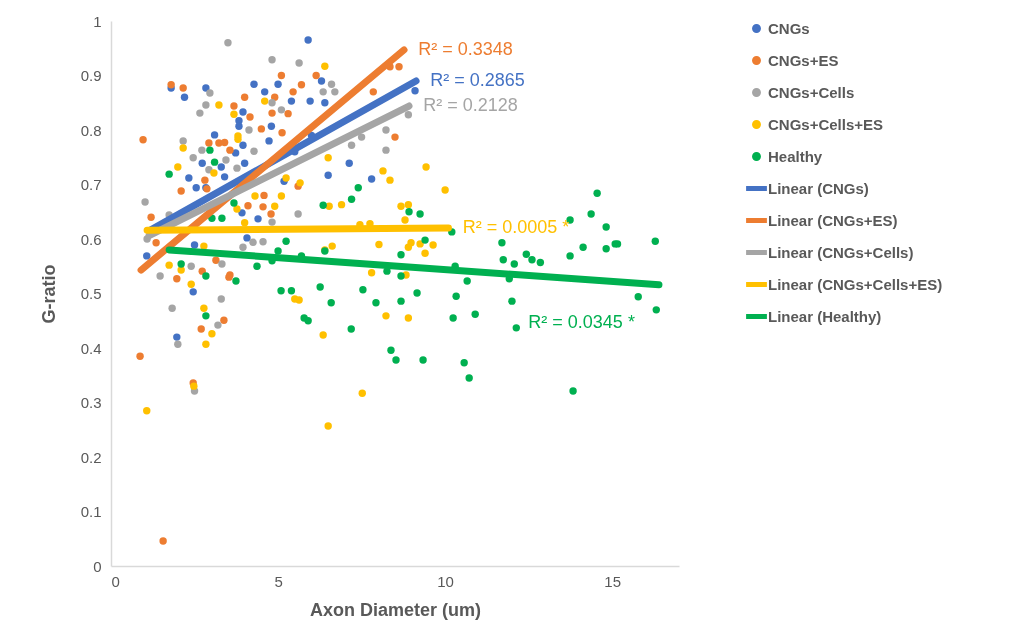 This screenshot has width=1034, height=643. I want to click on y-tick-label: 0.8, so click(91, 130).